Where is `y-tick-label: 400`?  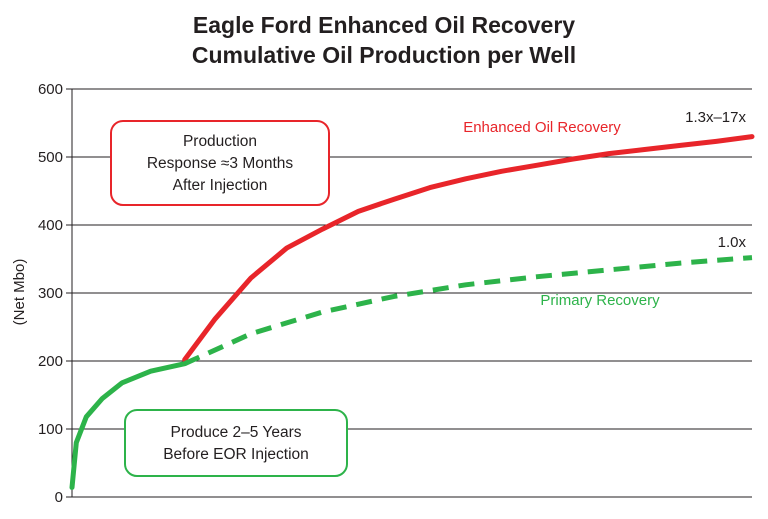
y-tick-label: 400 is located at coordinates (50, 225).